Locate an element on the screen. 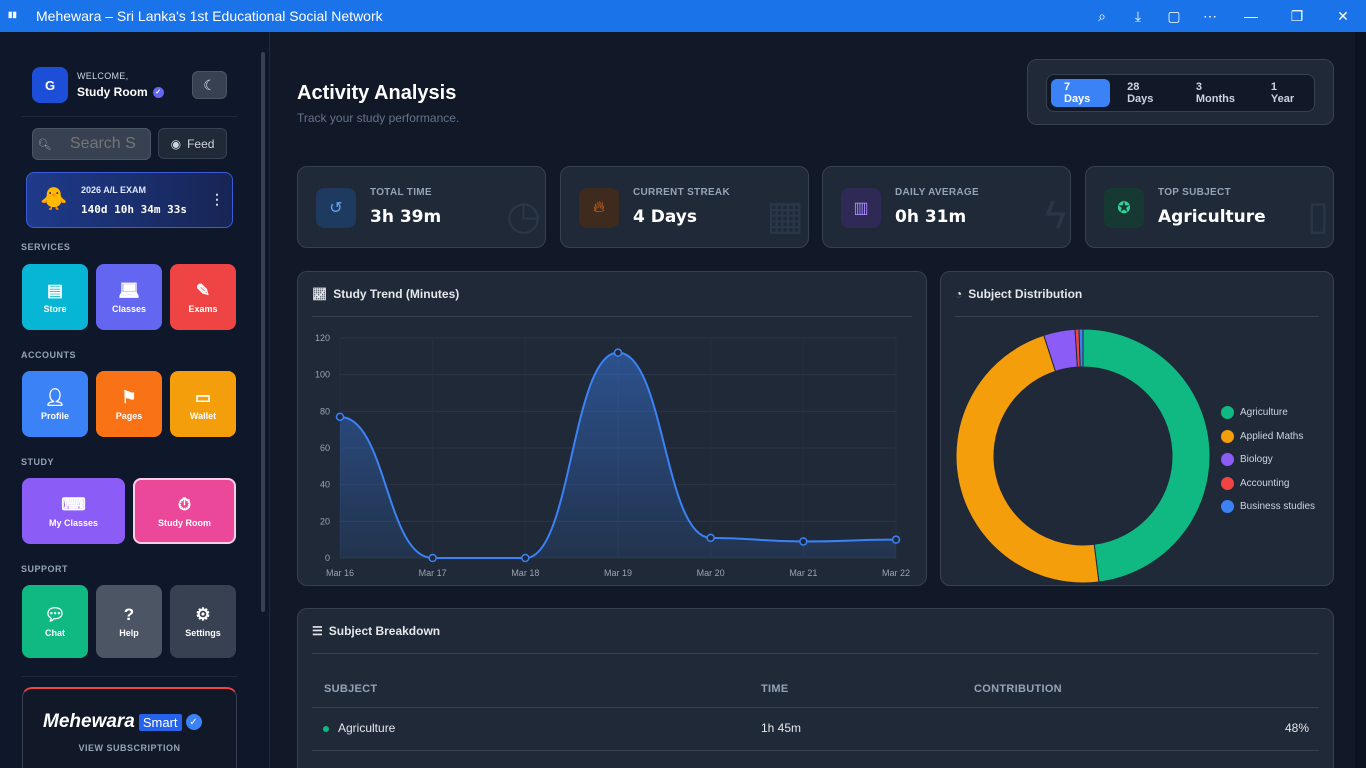 This screenshot has height=768, width=1366. range-3-months: 3 Months is located at coordinates (1215, 93).